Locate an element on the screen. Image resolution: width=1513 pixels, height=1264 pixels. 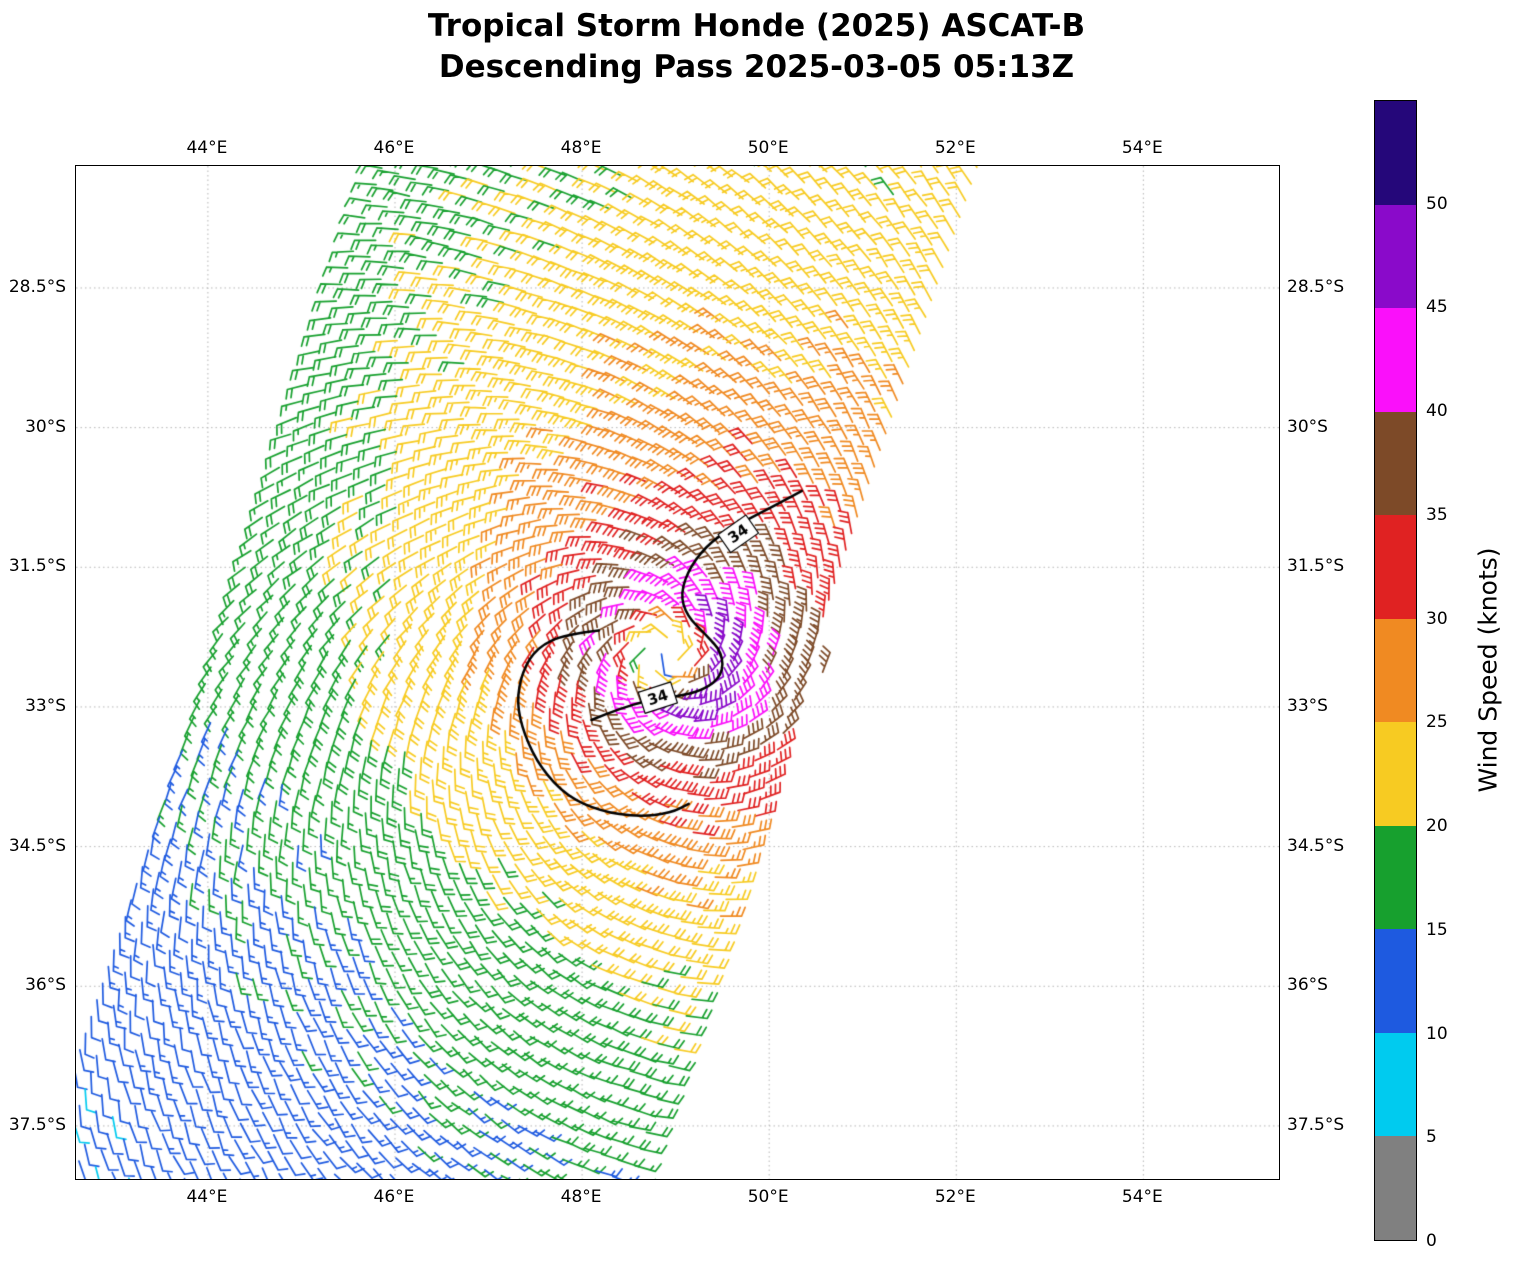
colorbar-tick-label: 35 is located at coordinates (1437, 514).